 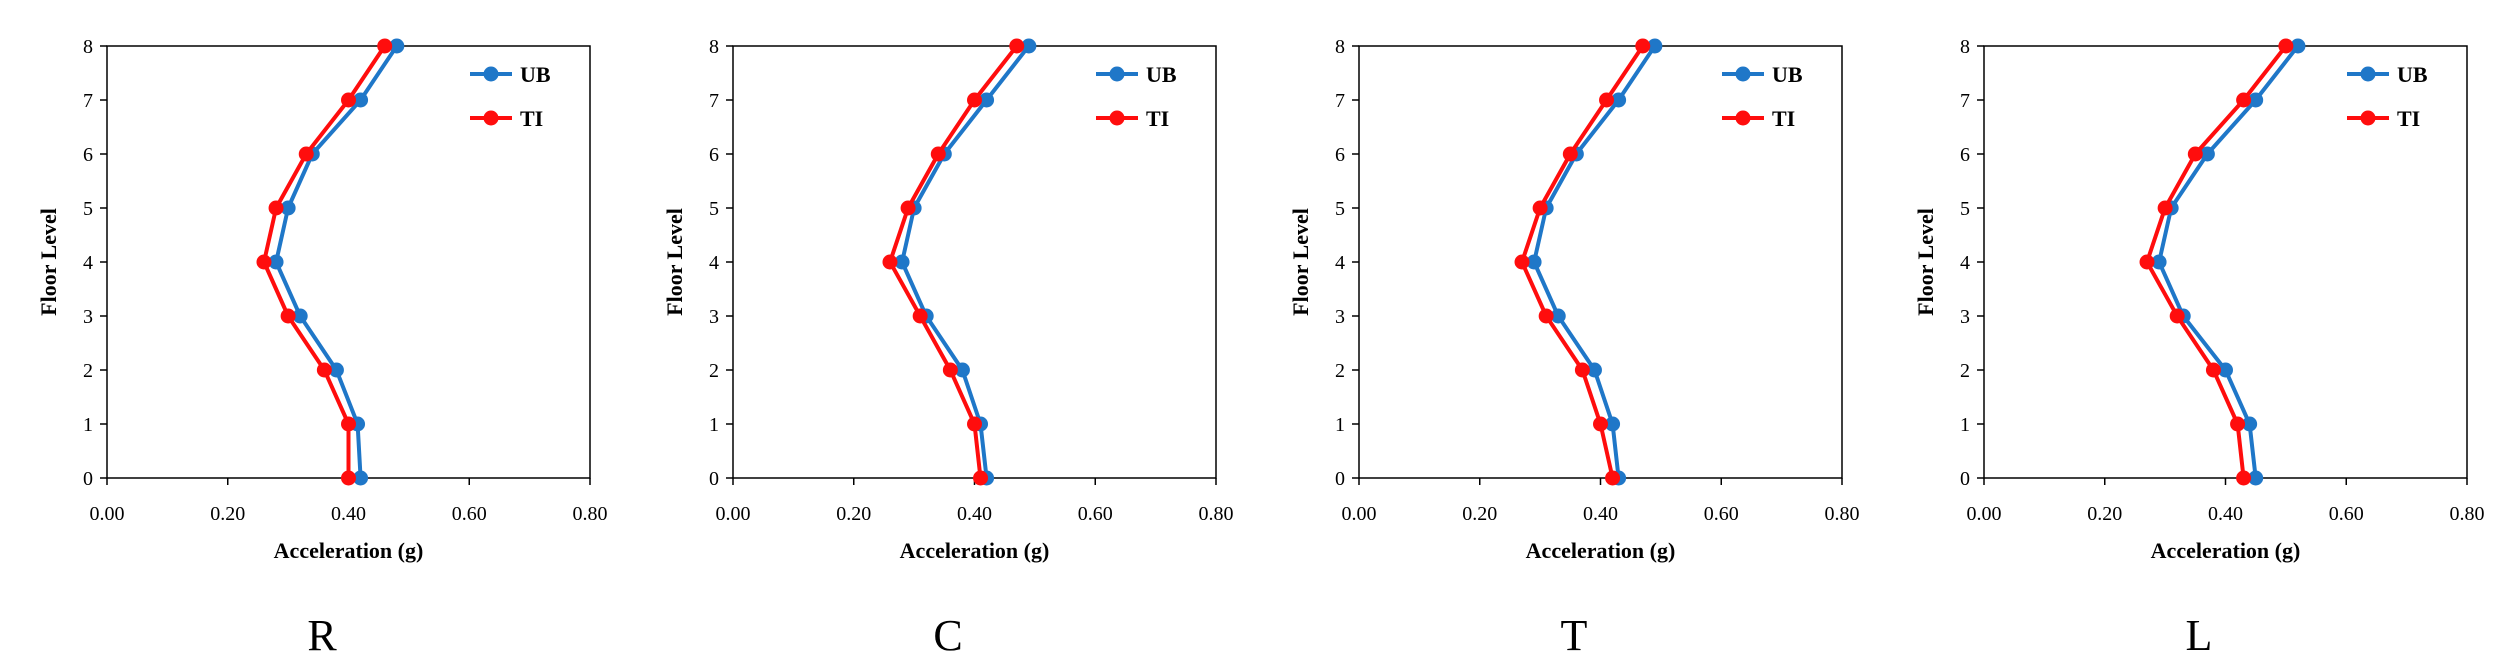 What do you see at coordinates (1095, 514) in the screenshot?
I see `x-tick-label: 0.60` at bounding box center [1095, 514].